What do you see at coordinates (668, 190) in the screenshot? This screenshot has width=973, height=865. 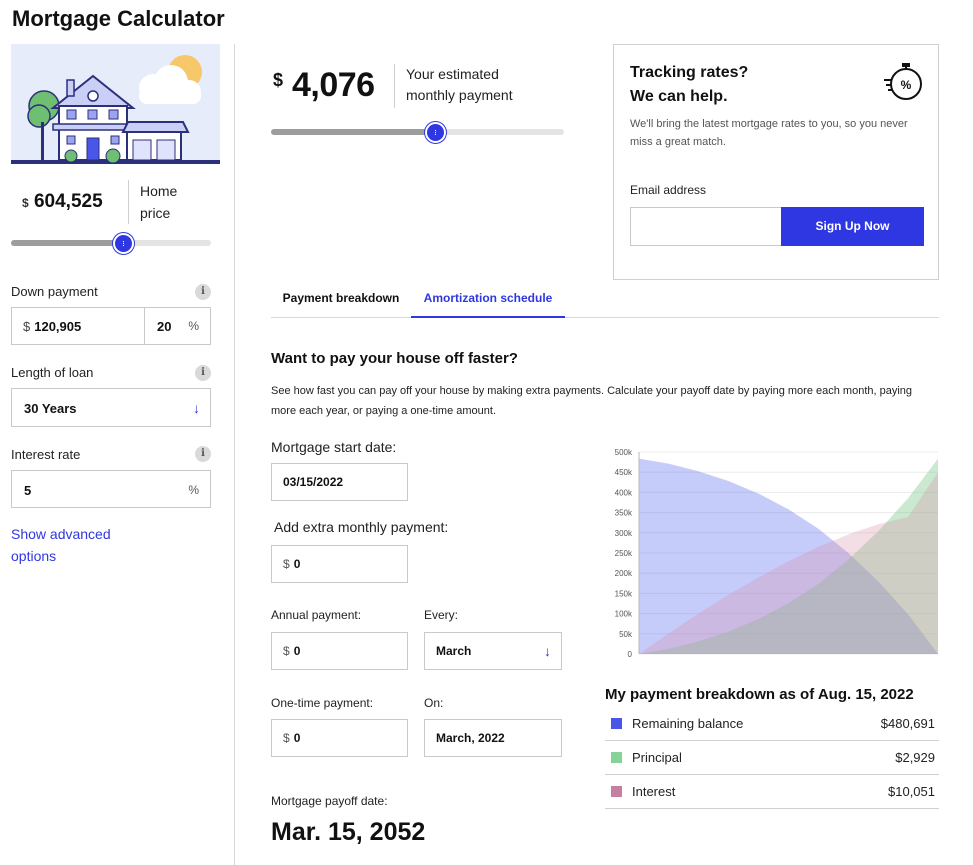 I see `email-label: Email address` at bounding box center [668, 190].